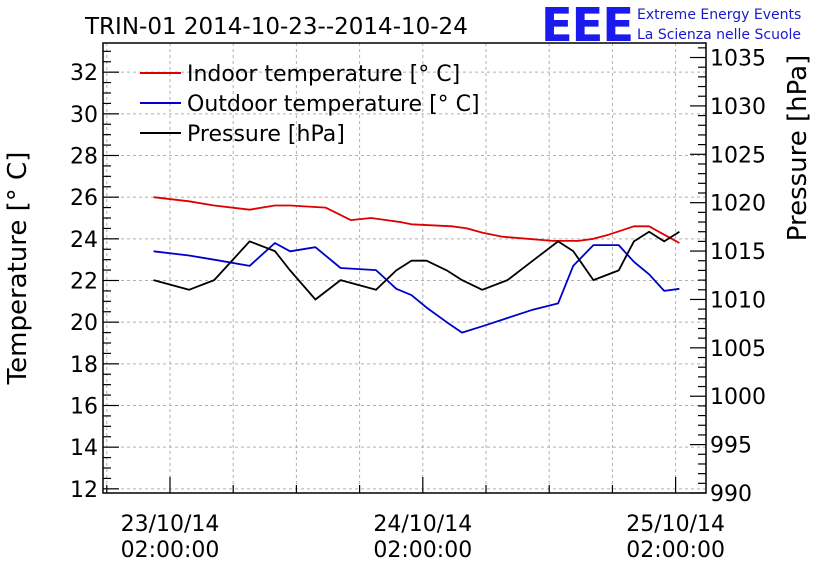  I want to click on y2-tick-label: 1000, so click(738, 397).